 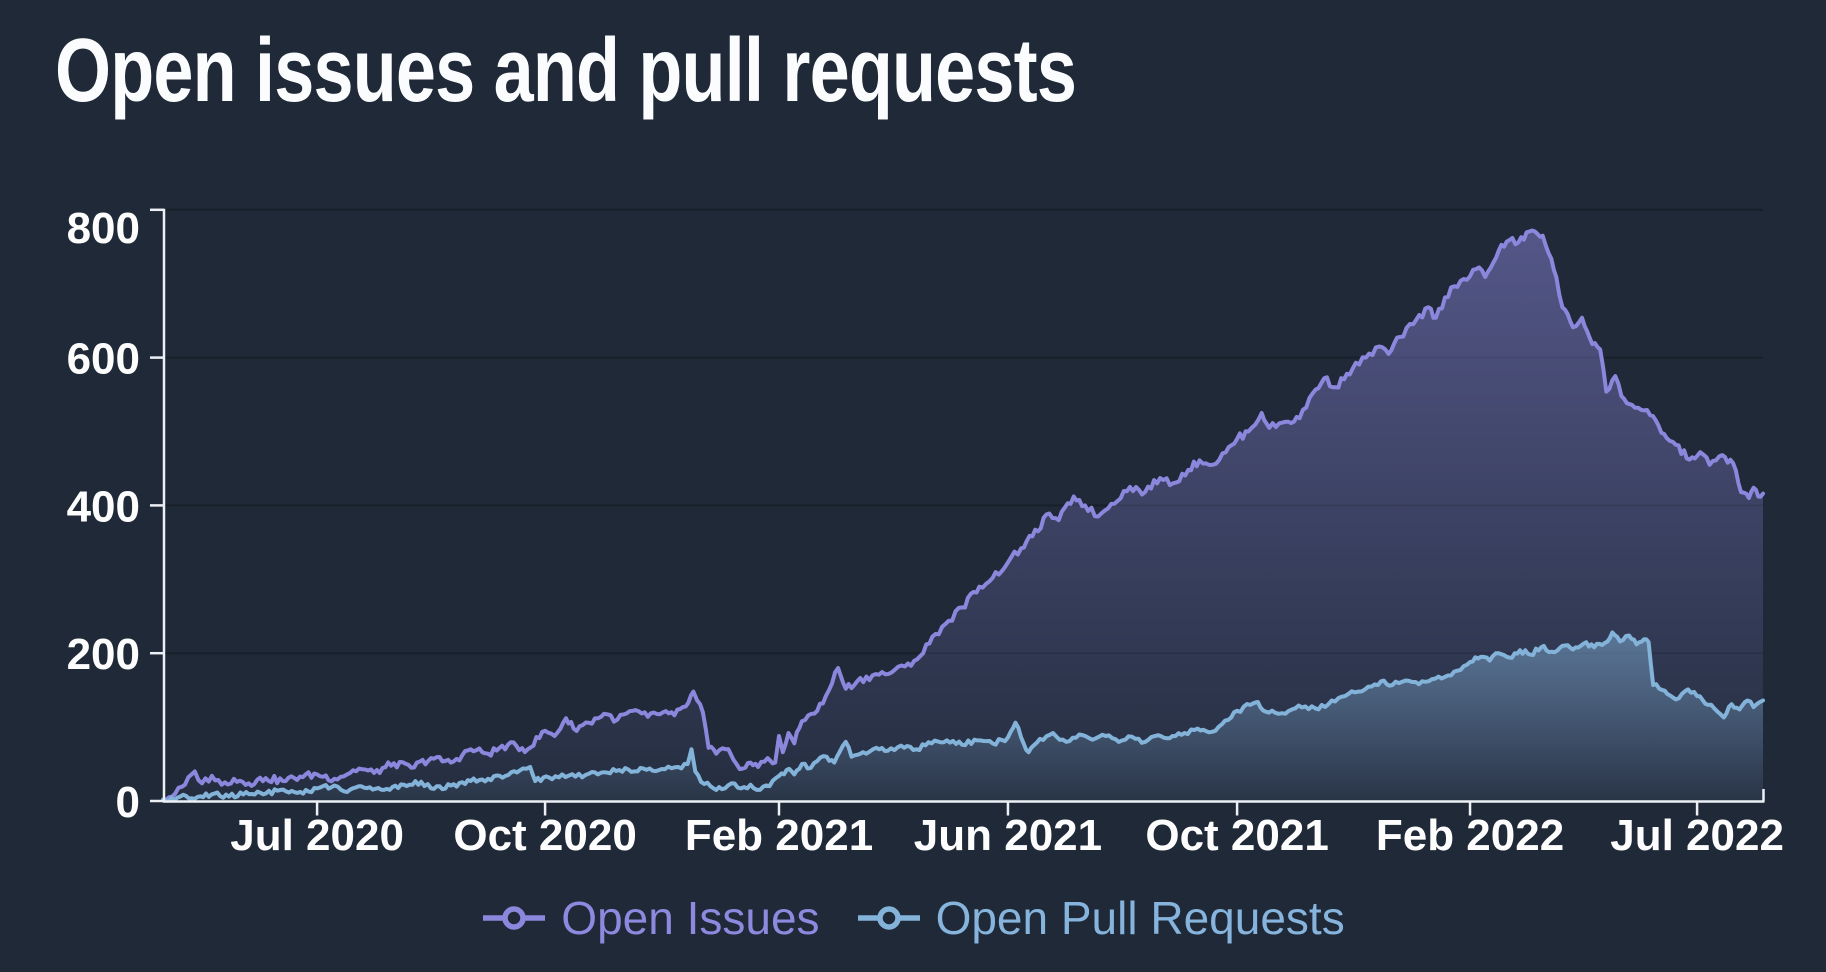 What do you see at coordinates (103, 654) in the screenshot?
I see `y-tick-label-200: 200` at bounding box center [103, 654].